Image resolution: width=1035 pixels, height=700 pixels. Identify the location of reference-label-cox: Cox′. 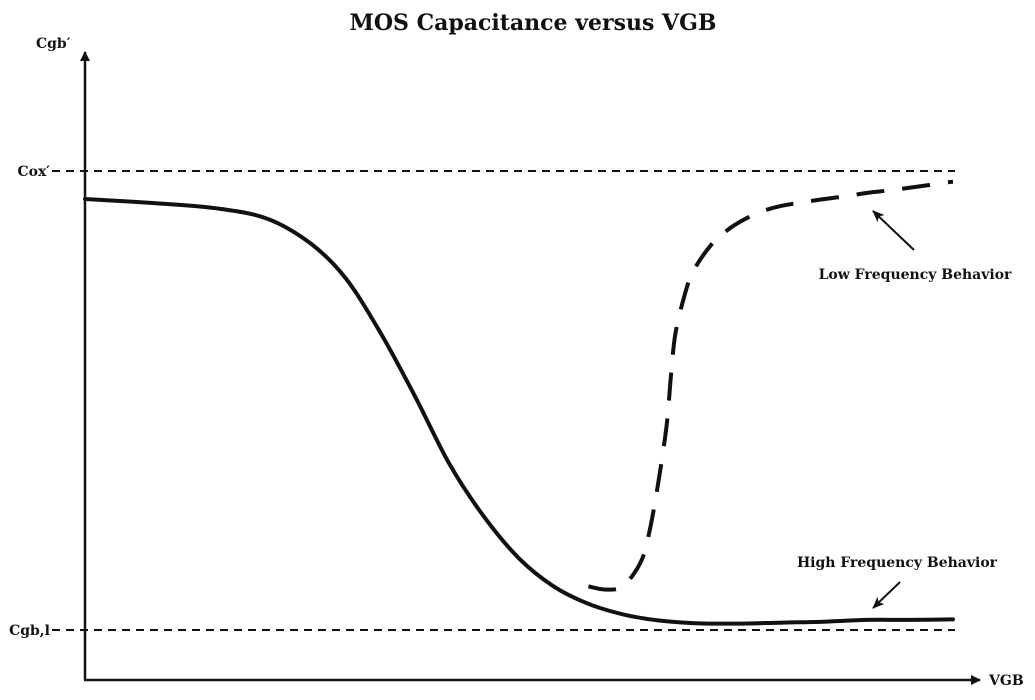
(33, 172).